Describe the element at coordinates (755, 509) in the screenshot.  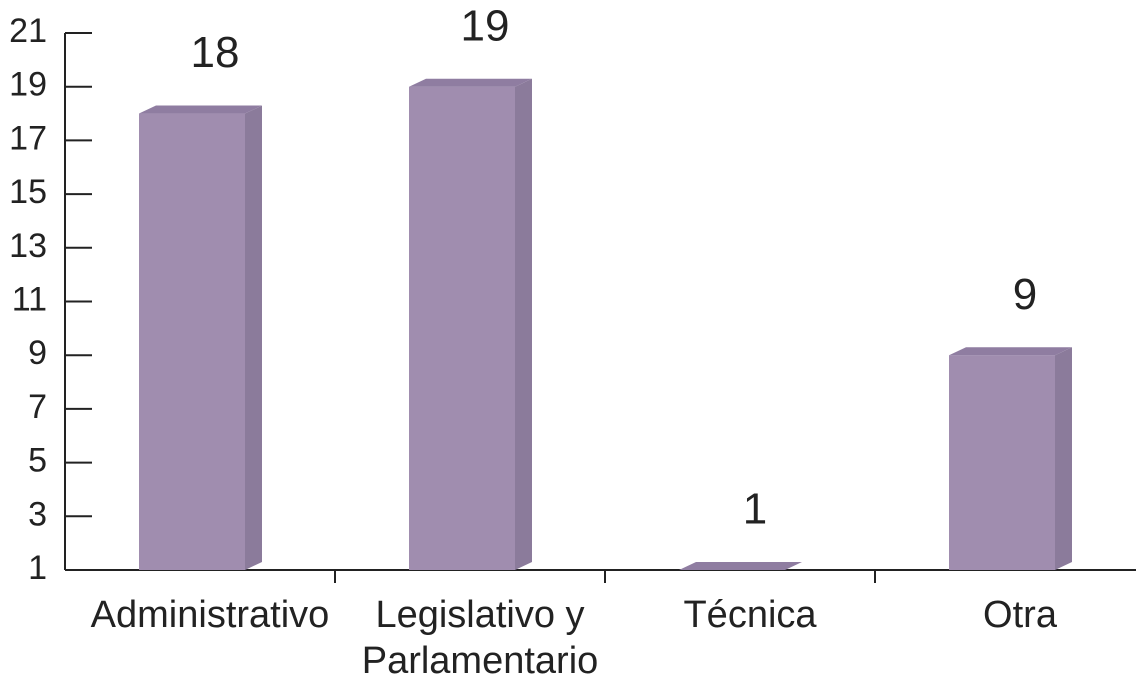
I see `value-label: 1` at that location.